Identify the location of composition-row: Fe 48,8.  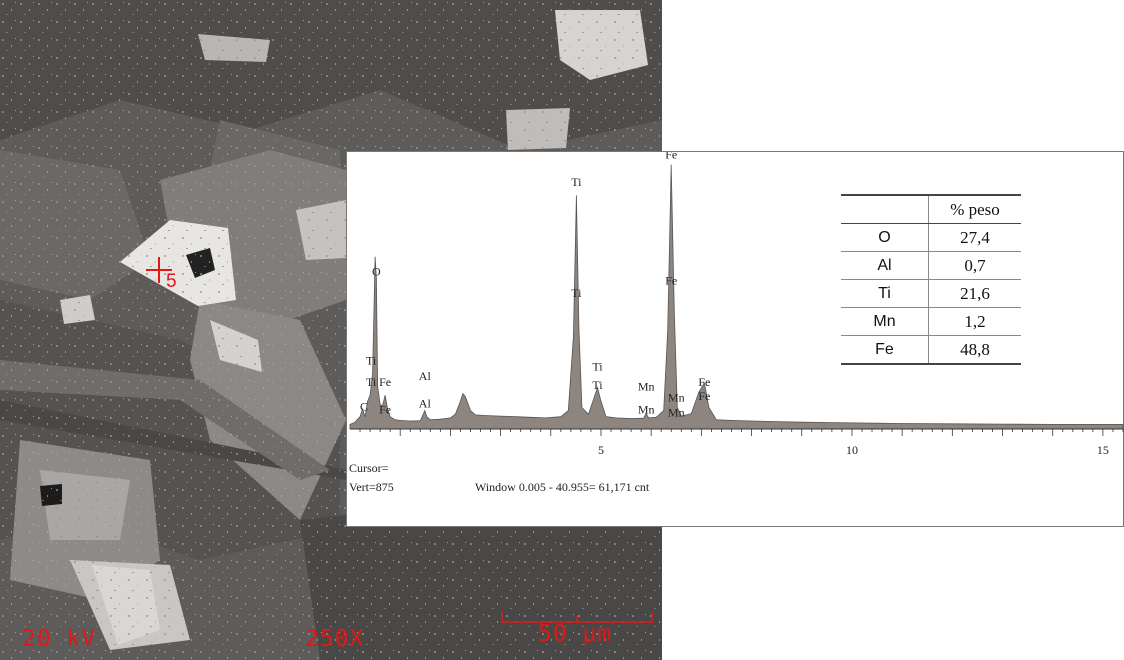
(931, 350).